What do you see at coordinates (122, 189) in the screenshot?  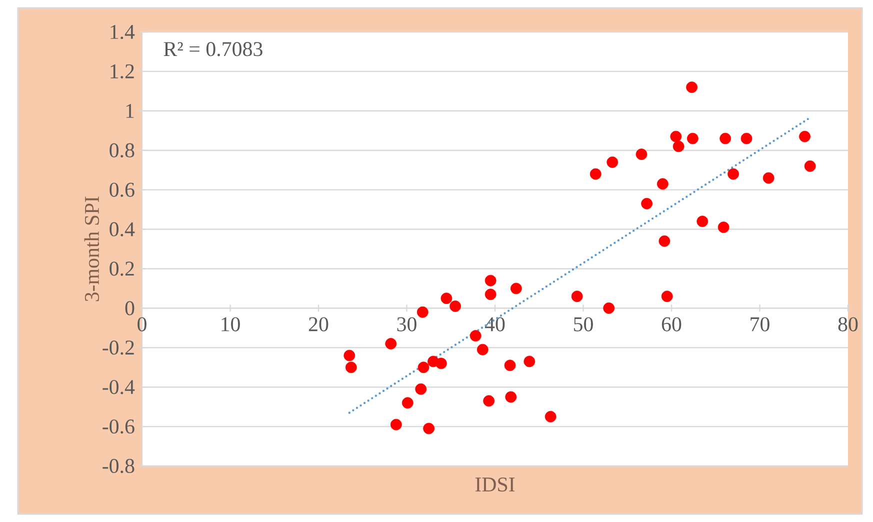 I see `y-tick-label: 0.6` at bounding box center [122, 189].